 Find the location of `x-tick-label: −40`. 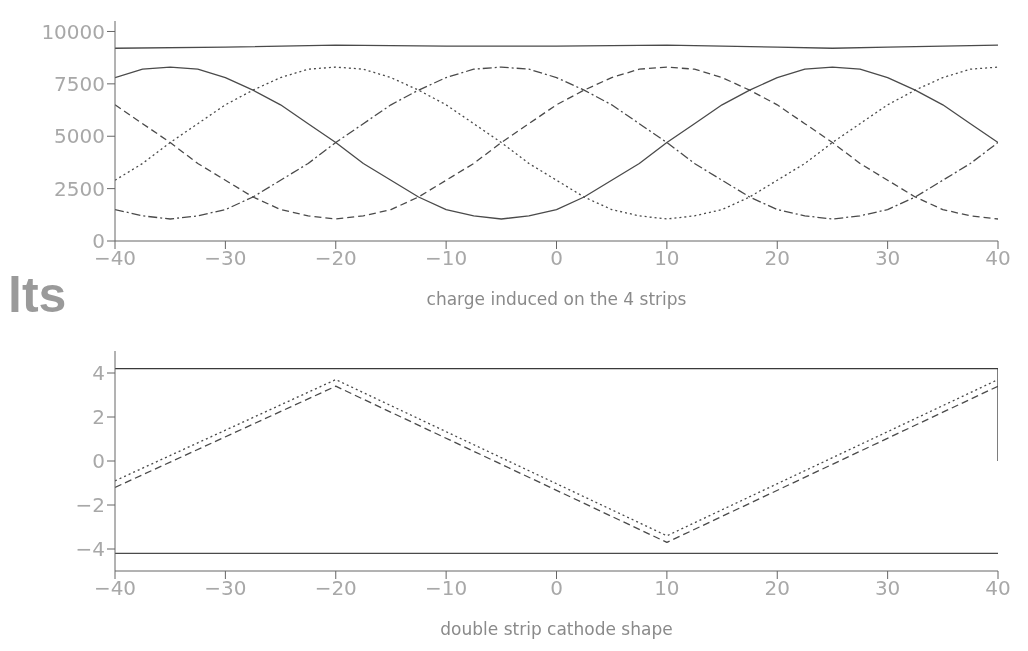

x-tick-label: −40 is located at coordinates (115, 588).